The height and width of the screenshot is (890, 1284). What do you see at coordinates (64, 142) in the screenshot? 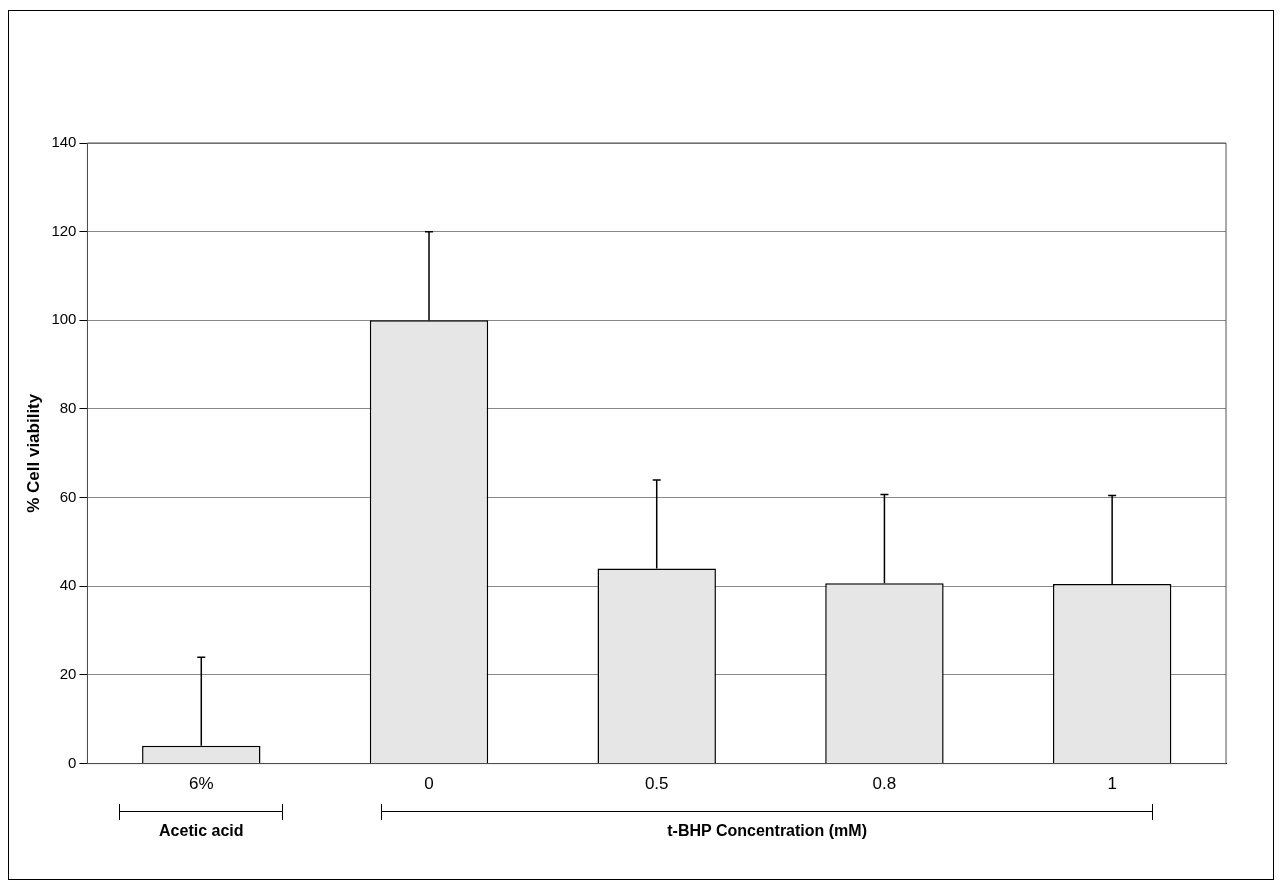
I see `y-tick-label: 140` at bounding box center [64, 142].